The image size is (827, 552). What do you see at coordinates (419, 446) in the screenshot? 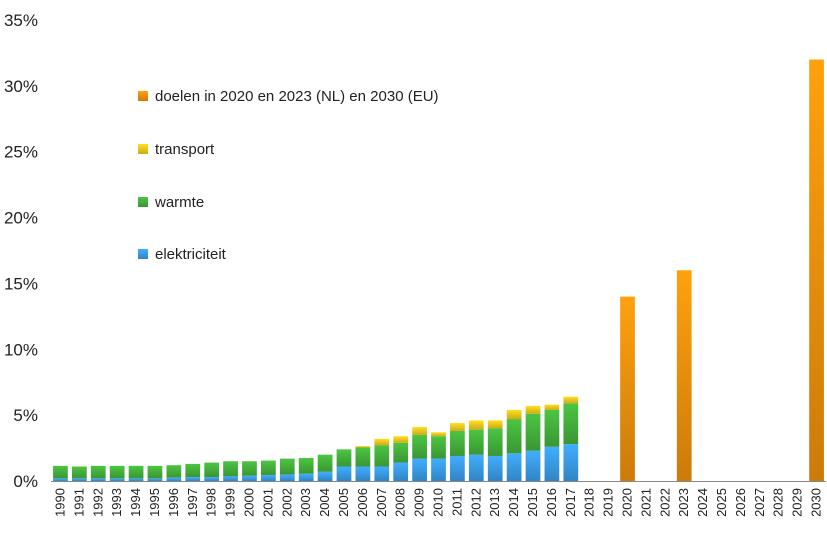
I see `bar-warmte-2009` at bounding box center [419, 446].